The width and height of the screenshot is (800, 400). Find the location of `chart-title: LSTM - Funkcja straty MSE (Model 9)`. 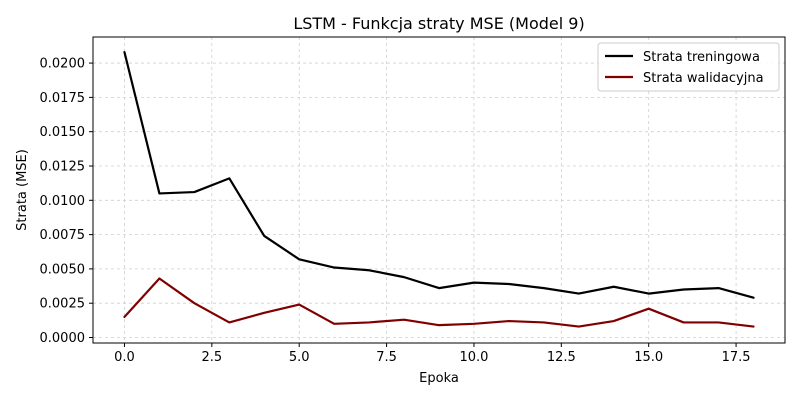

chart-title: LSTM - Funkcja straty MSE (Model 9) is located at coordinates (438, 23).